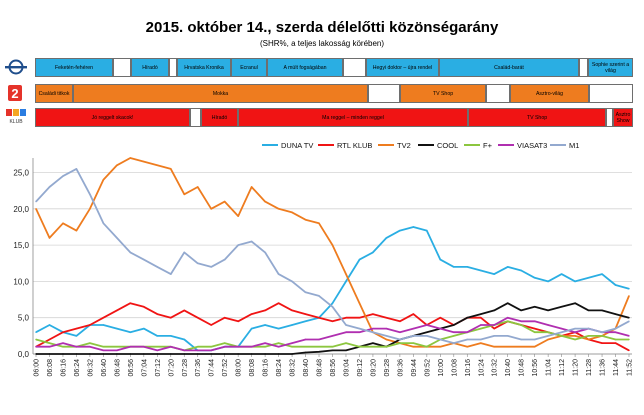 This screenshot has height=415, width=644. Describe the element at coordinates (400, 368) in the screenshot. I see `x-tick-label: 09:36` at that location.